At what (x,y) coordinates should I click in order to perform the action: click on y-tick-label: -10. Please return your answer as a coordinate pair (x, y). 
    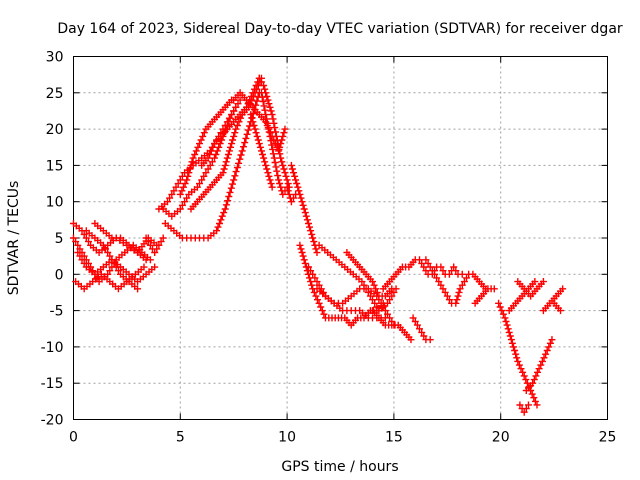
    Looking at the image, I should click on (52, 348).